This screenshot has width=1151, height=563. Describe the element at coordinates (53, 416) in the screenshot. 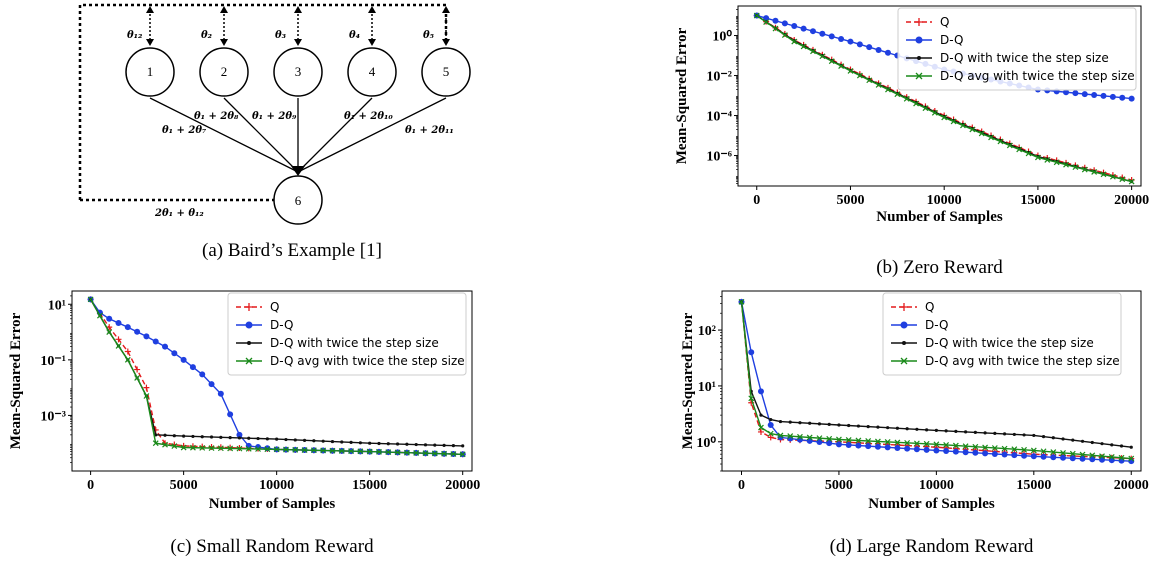

I see `y-tick-label: 10⁻³` at that location.